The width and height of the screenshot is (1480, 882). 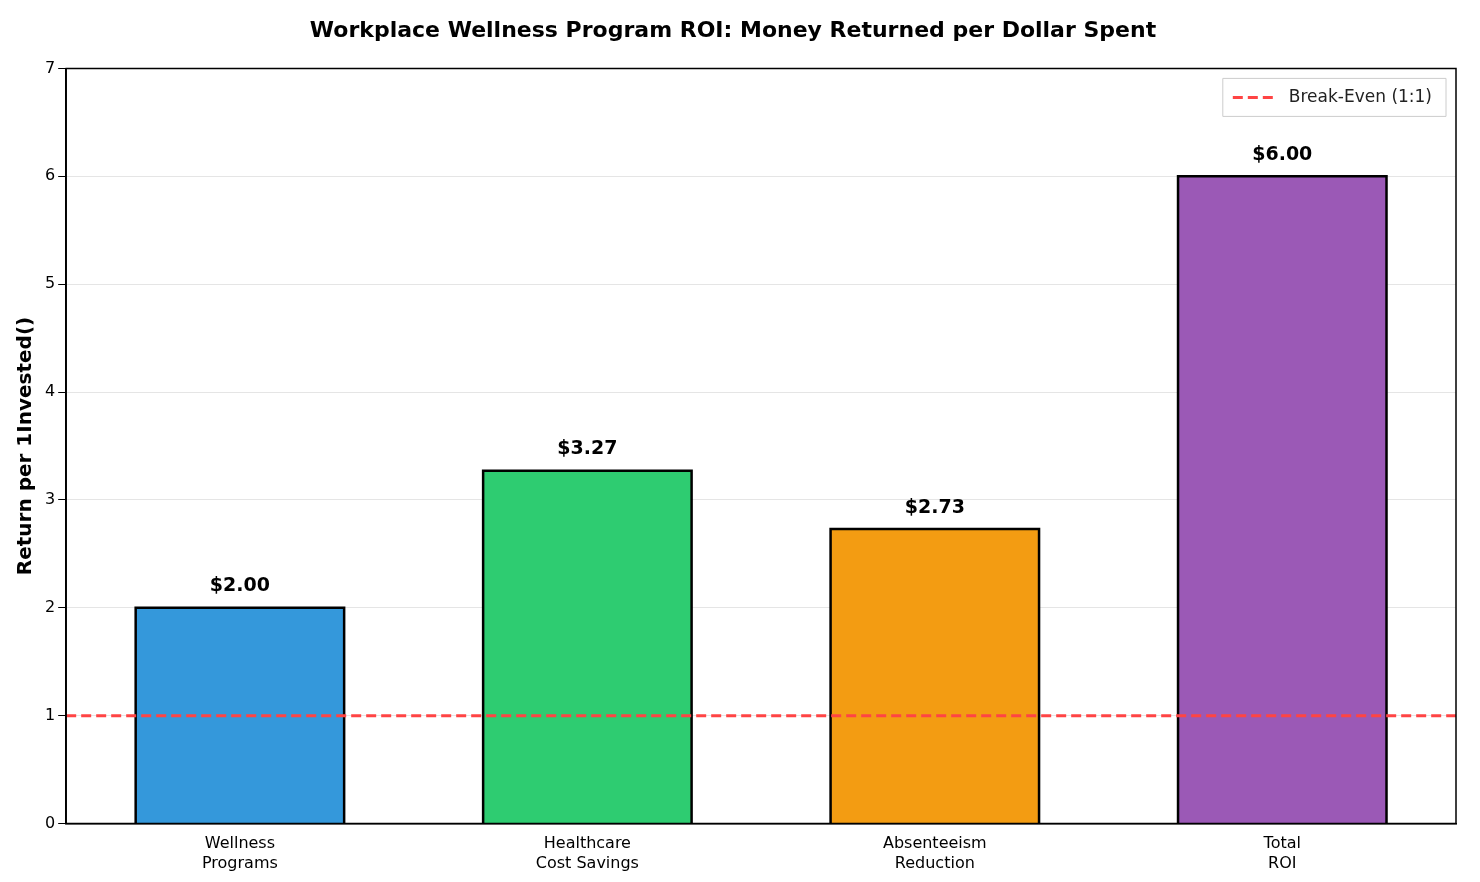 What do you see at coordinates (239, 852) in the screenshot?
I see `x-tick-label: Wellness Programs` at bounding box center [239, 852].